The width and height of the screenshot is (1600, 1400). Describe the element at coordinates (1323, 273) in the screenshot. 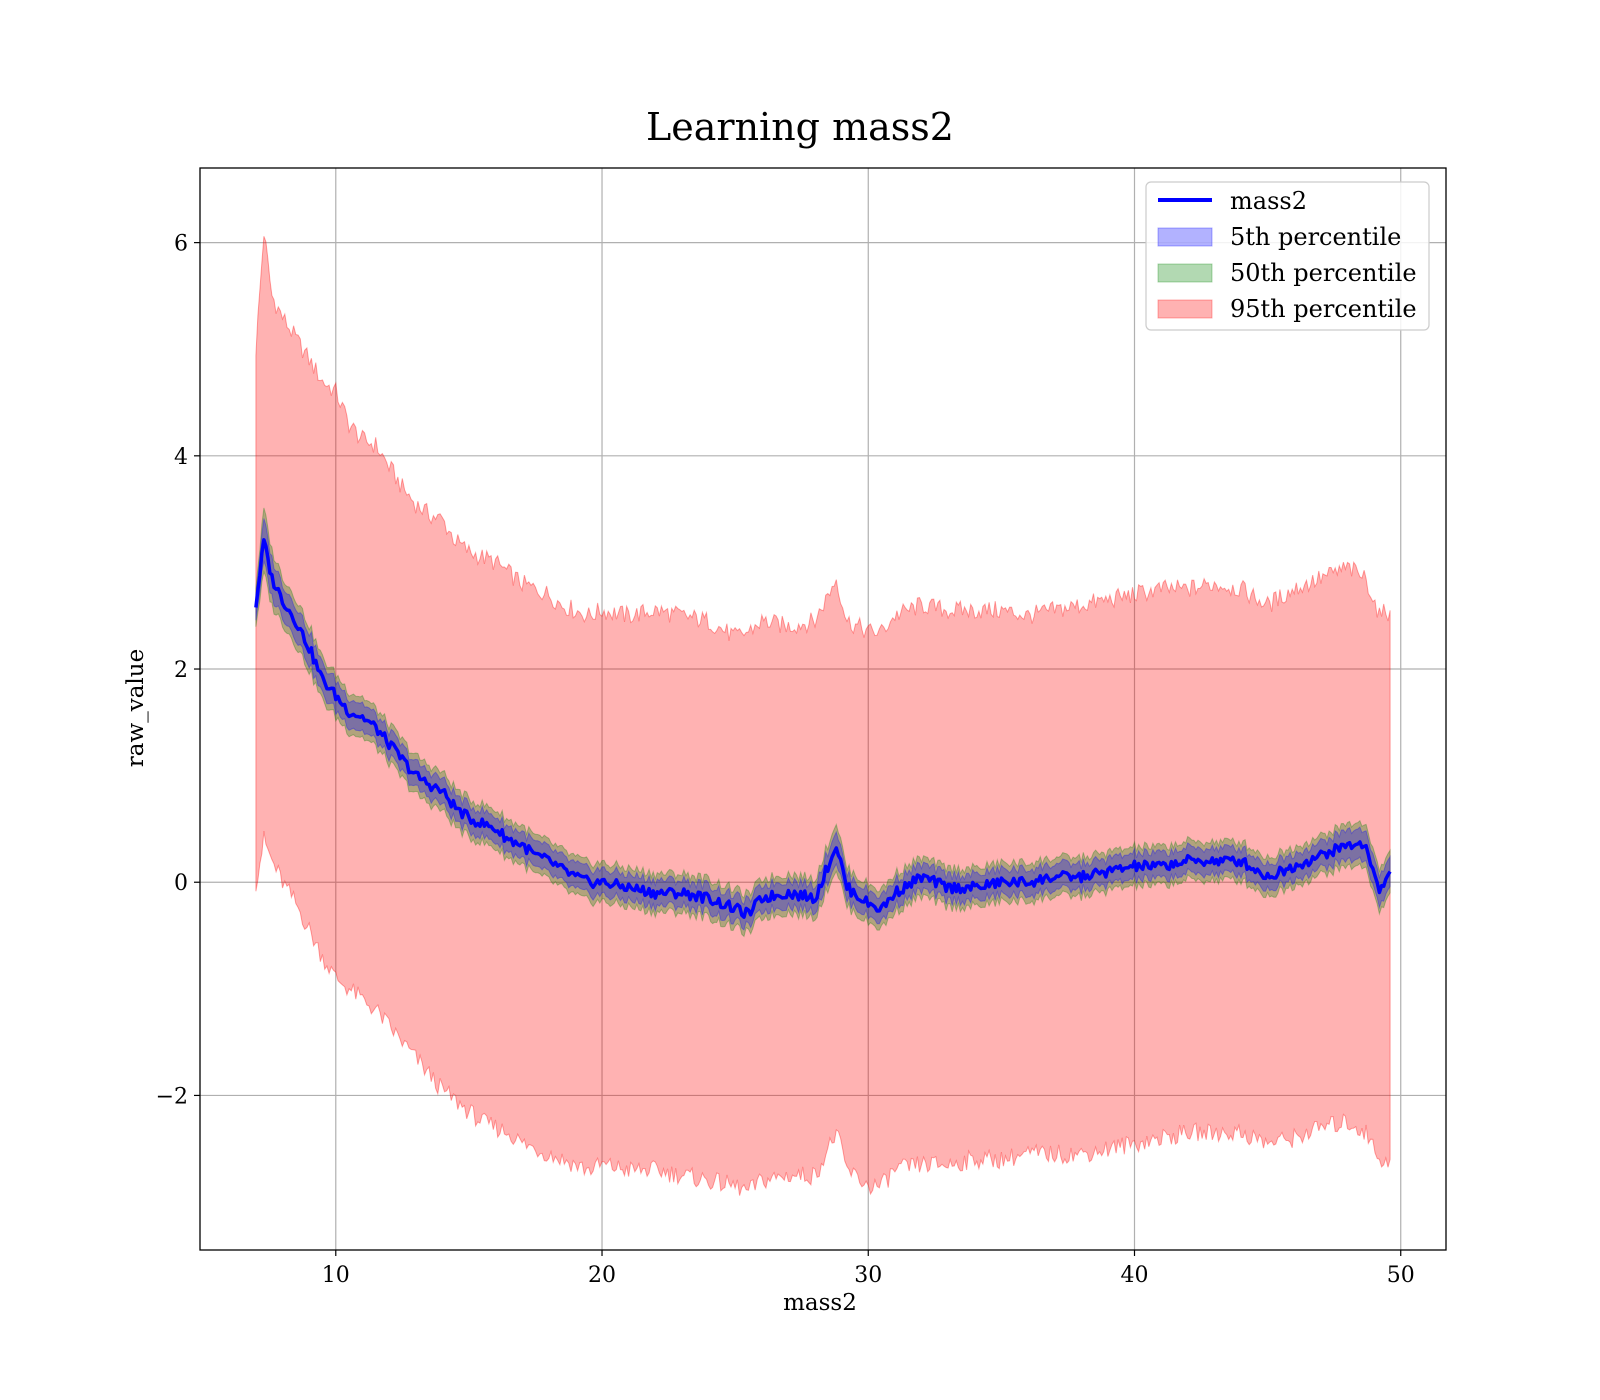

I see `legend-label-p50: 50th percentile` at that location.